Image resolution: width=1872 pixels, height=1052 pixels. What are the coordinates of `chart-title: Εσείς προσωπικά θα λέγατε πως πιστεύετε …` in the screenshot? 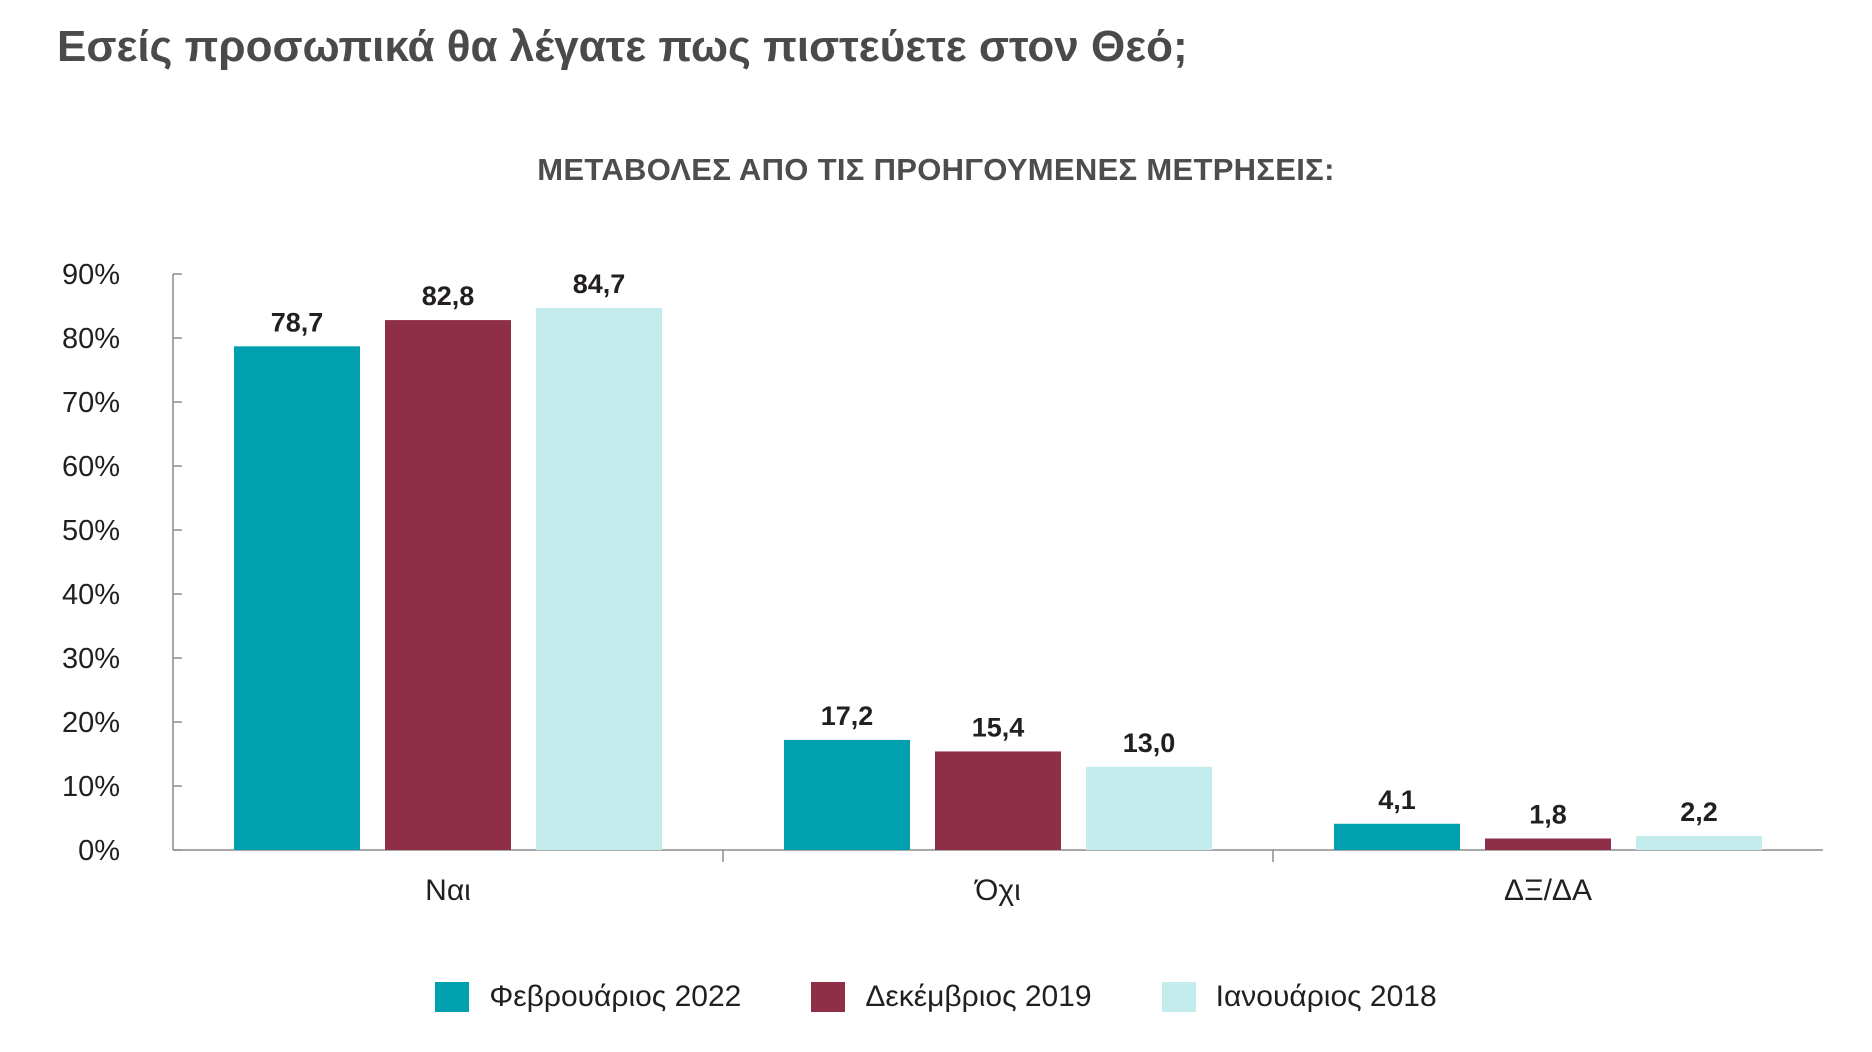 It's located at (622, 46).